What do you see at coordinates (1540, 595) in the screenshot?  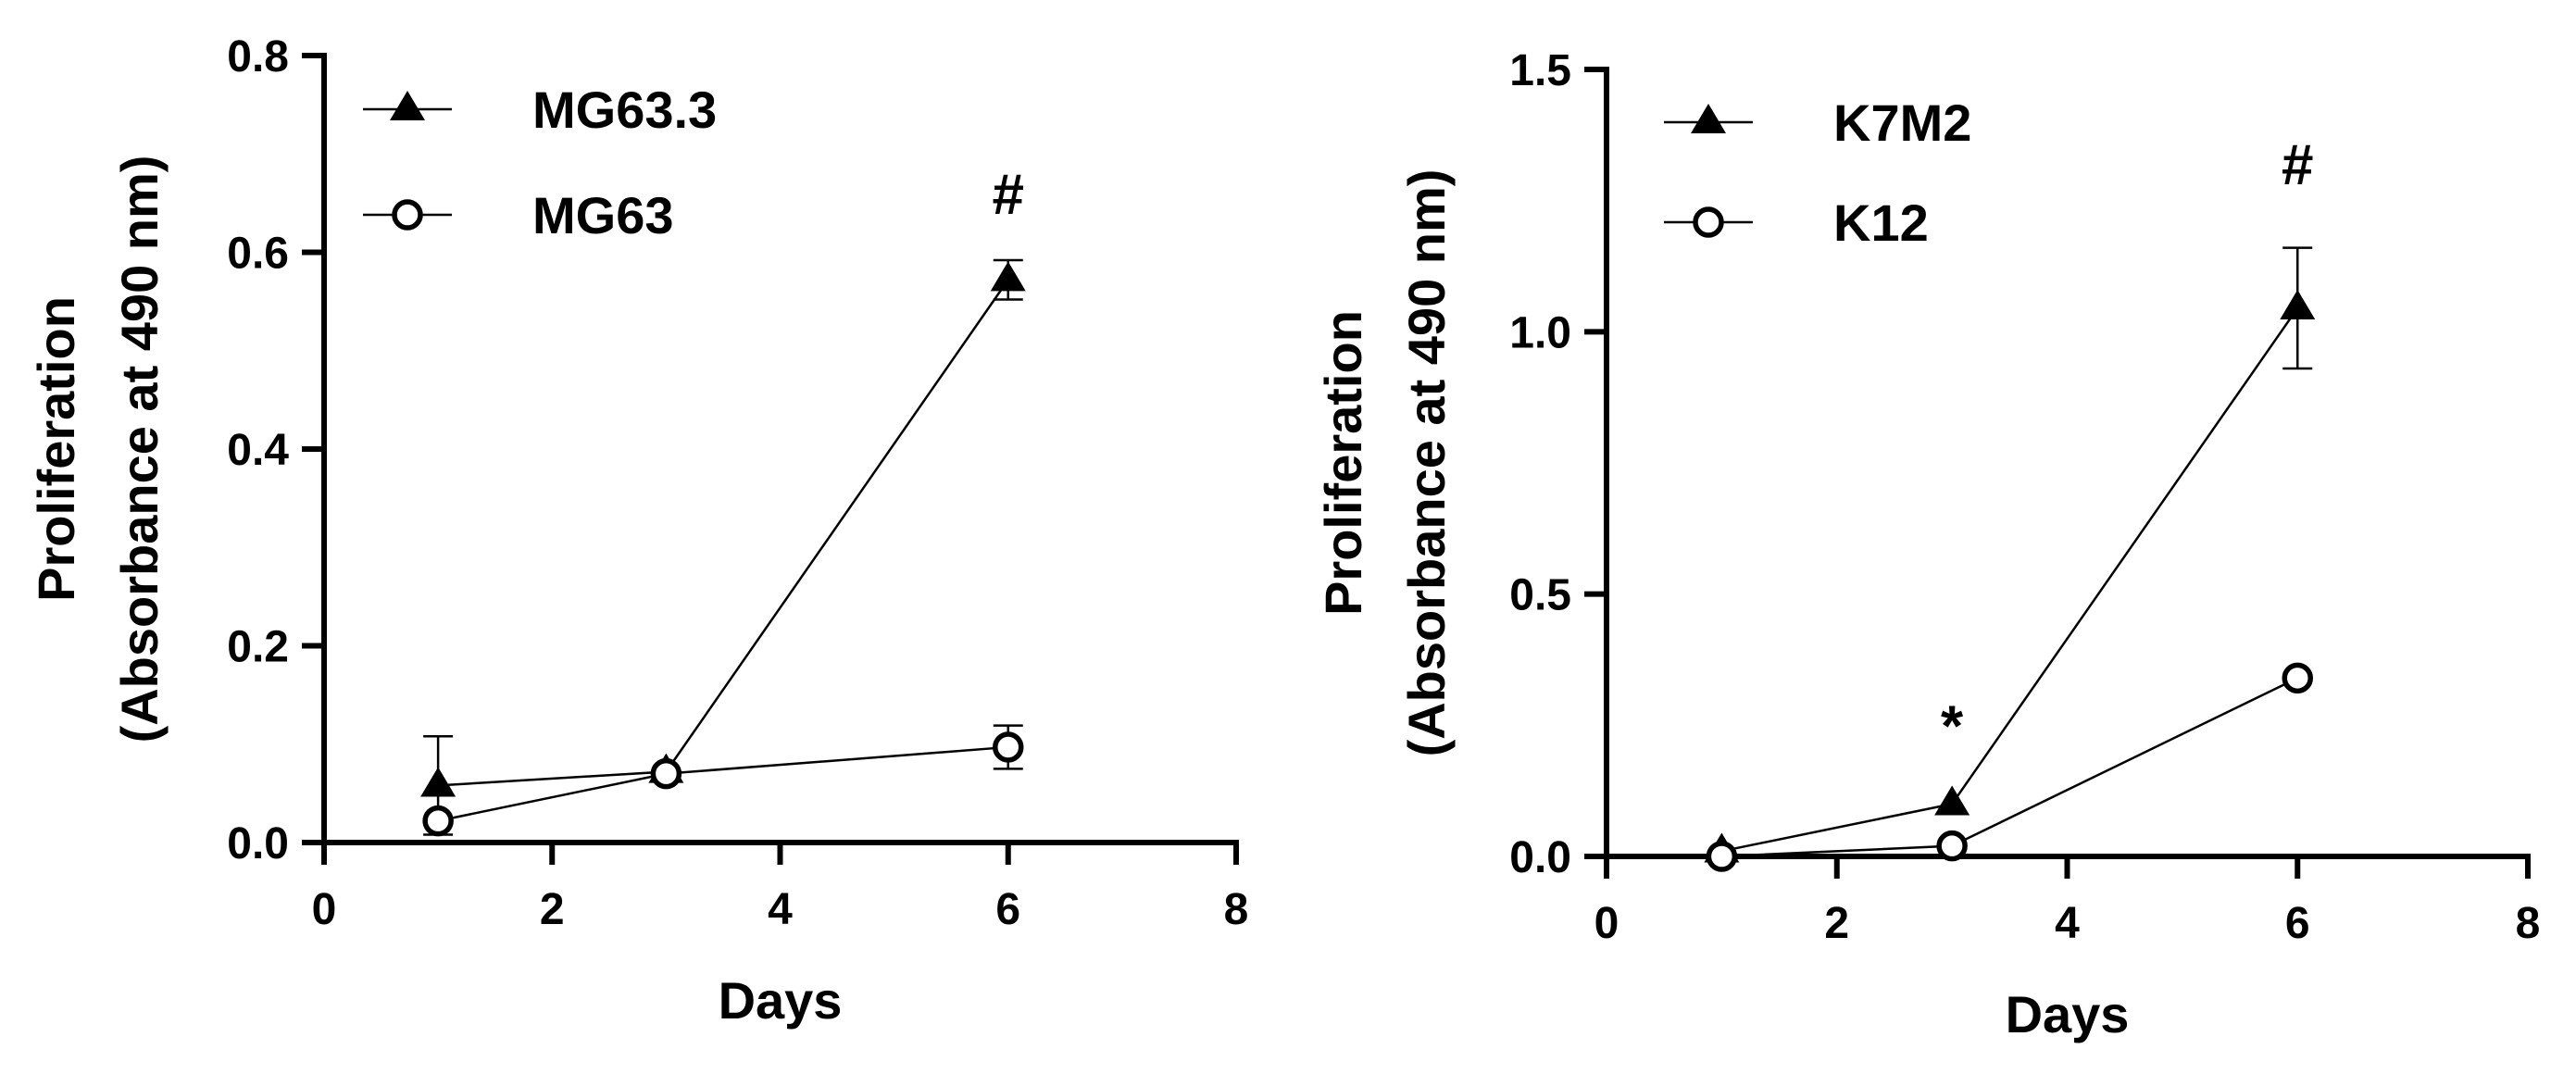 I see `y-tick-label: 0.5` at bounding box center [1540, 595].